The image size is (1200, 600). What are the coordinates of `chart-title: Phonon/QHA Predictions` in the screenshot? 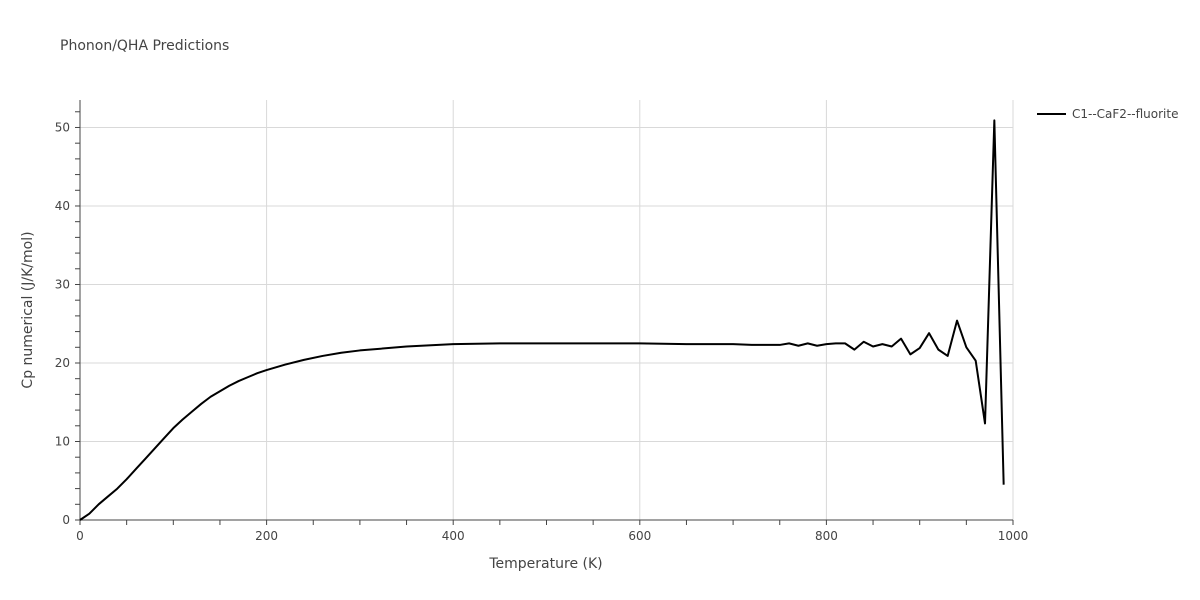 It's located at (144, 46).